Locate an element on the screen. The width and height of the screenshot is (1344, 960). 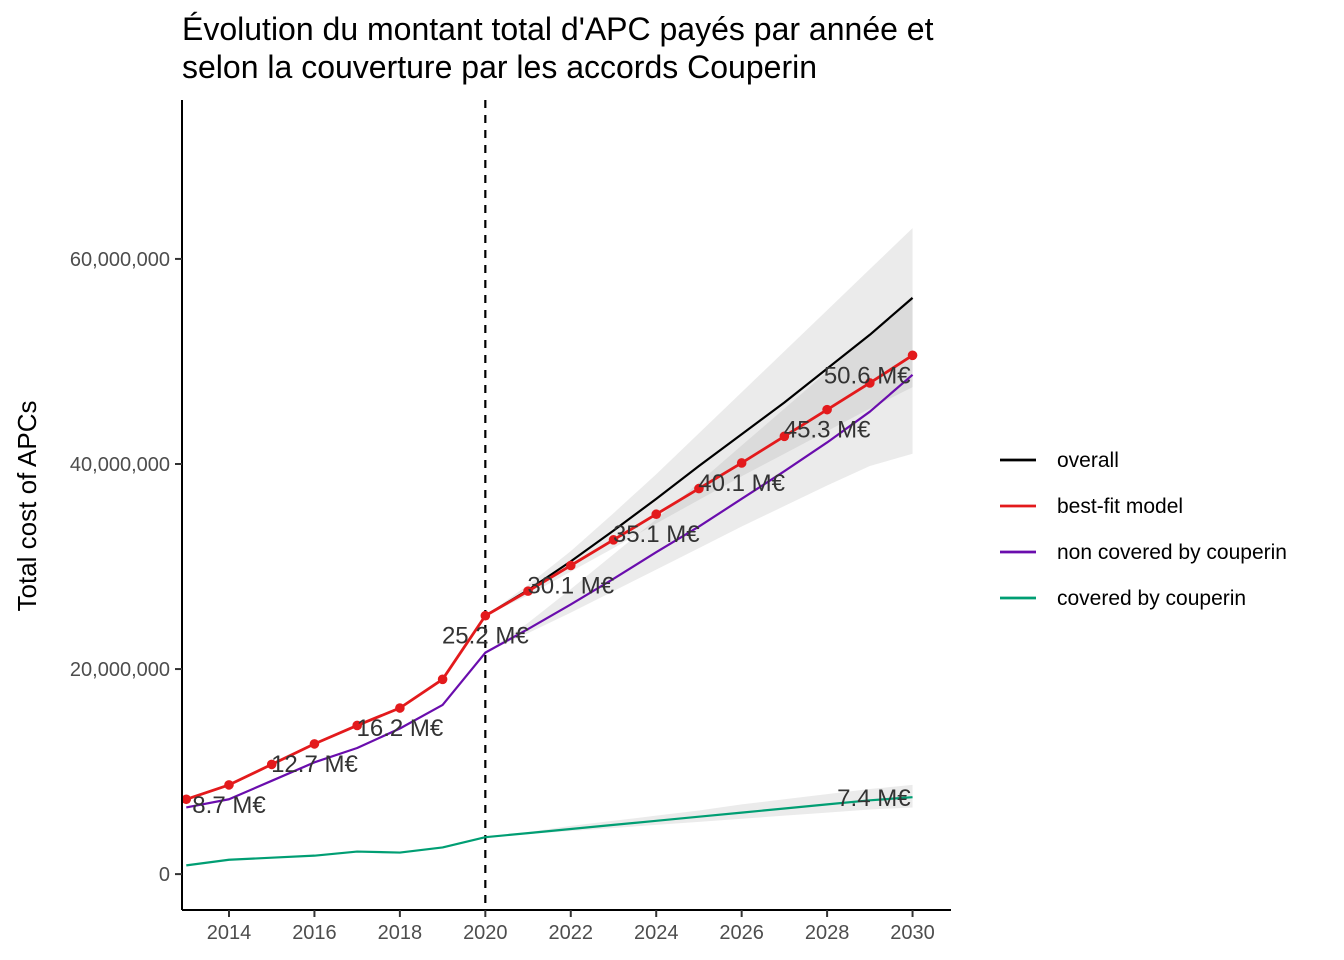
x-tick-label: 2030 is located at coordinates (912, 933).